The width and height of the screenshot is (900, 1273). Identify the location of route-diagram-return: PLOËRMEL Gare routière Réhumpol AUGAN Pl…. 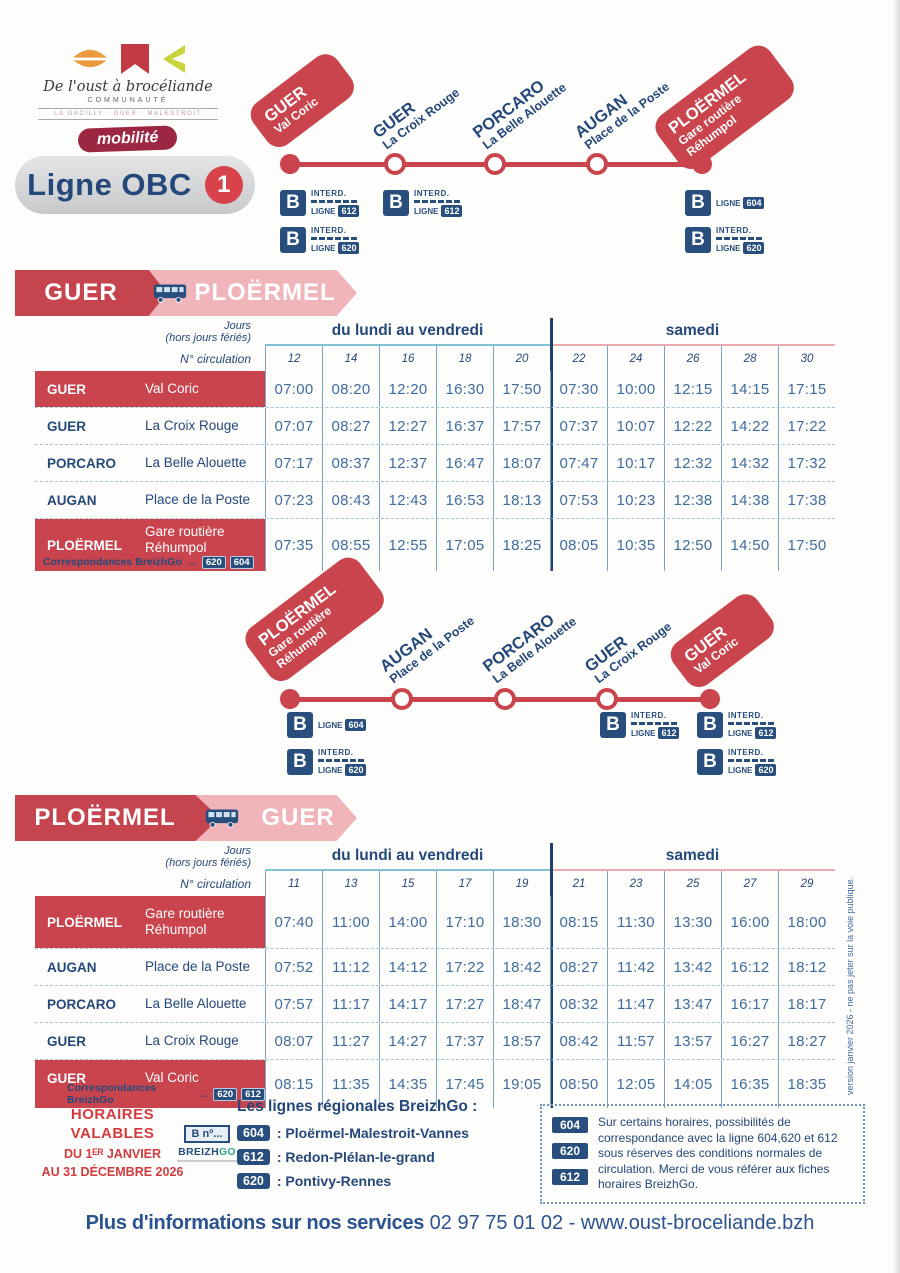
(559, 673).